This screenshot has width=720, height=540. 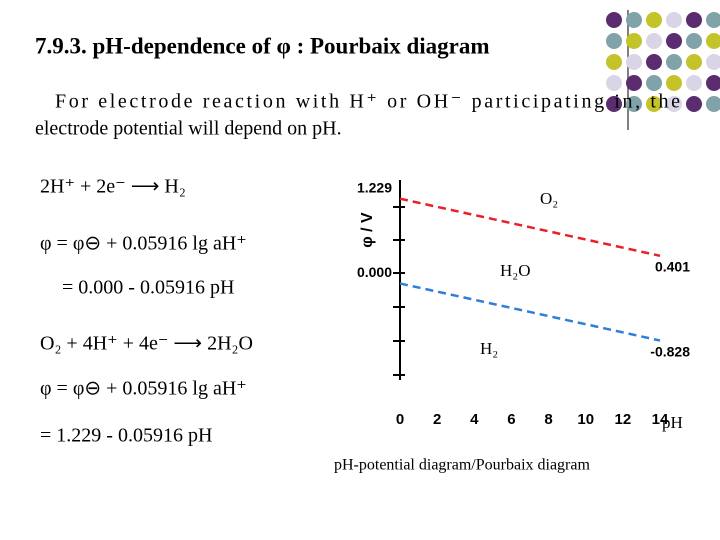 I want to click on x-tick-label: 6, so click(x=511, y=419).